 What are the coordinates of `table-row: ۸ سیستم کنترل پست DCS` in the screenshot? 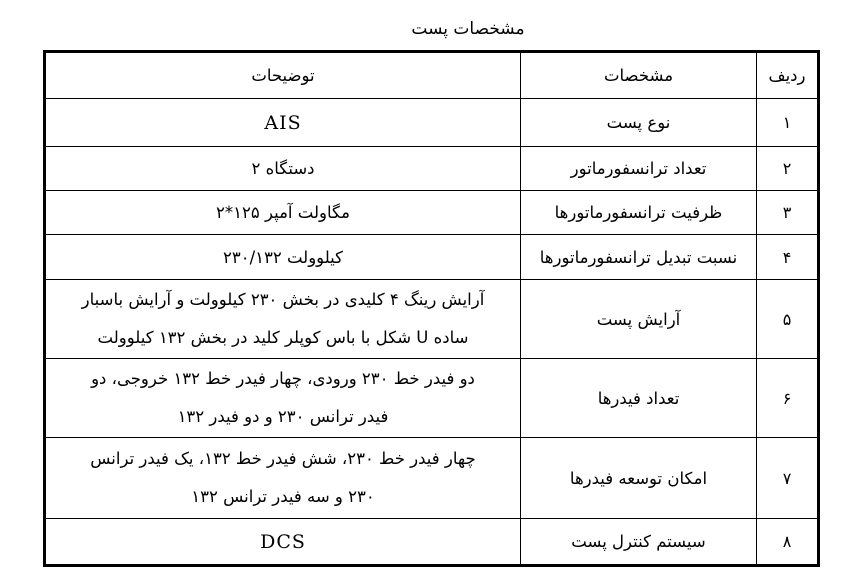 It's located at (431, 542).